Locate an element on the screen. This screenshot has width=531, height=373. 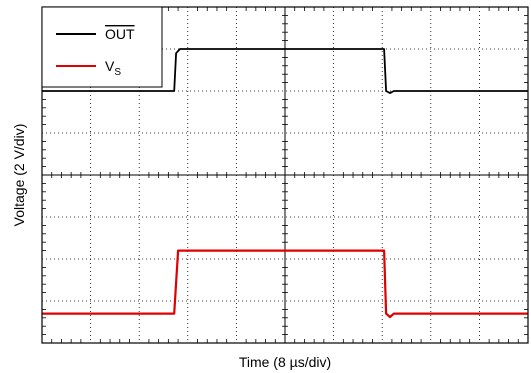
legend: OUT VS is located at coordinates (102, 47).